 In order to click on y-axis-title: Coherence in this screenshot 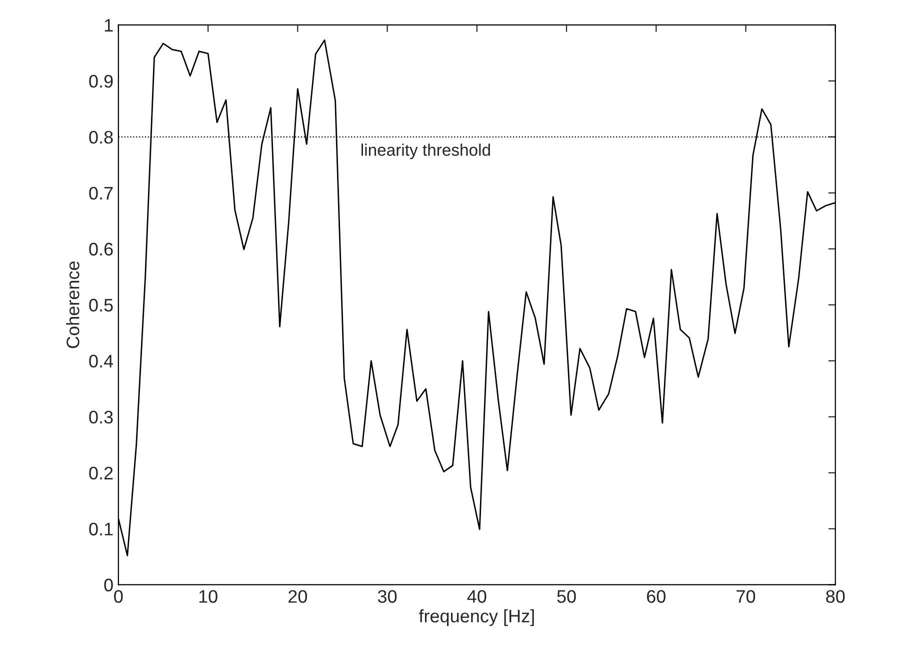, I will do `click(73, 304)`.